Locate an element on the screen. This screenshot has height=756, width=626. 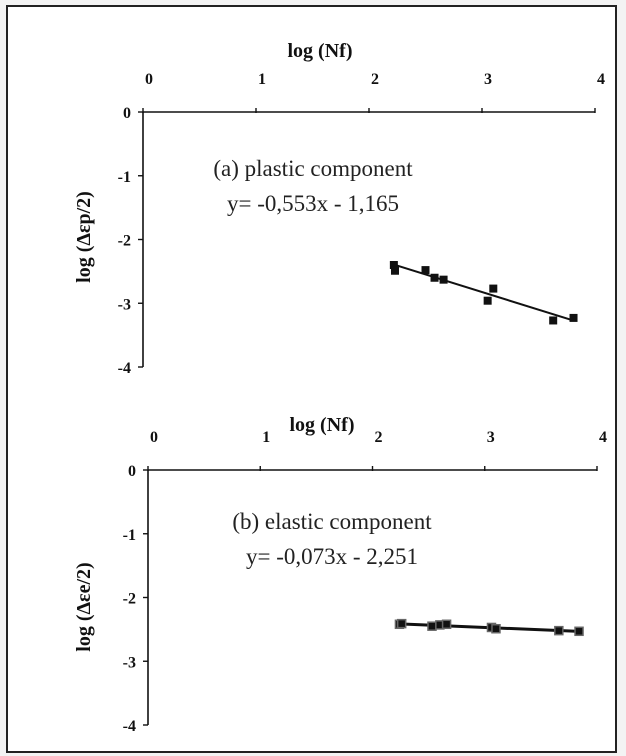
panel-a-x-tick-label: 0 is located at coordinates (149, 79).